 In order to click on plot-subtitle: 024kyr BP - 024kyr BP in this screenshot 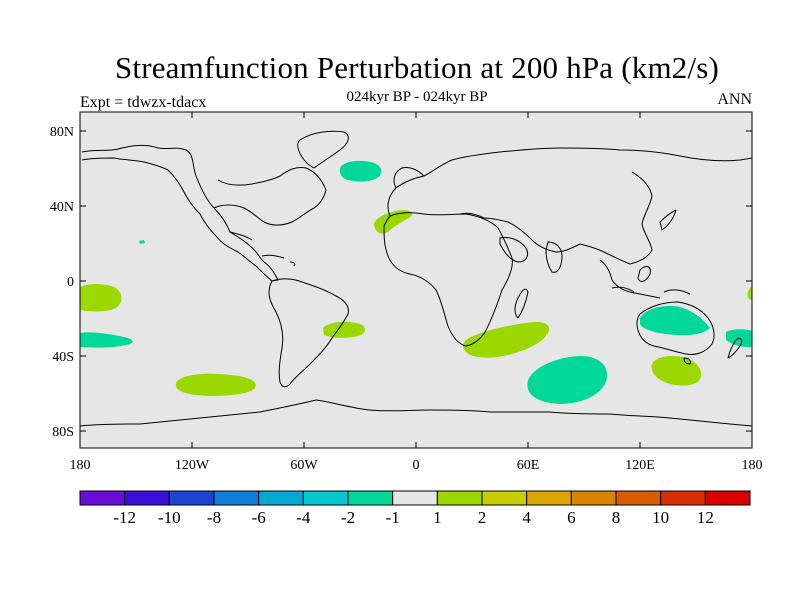, I will do `click(417, 97)`.